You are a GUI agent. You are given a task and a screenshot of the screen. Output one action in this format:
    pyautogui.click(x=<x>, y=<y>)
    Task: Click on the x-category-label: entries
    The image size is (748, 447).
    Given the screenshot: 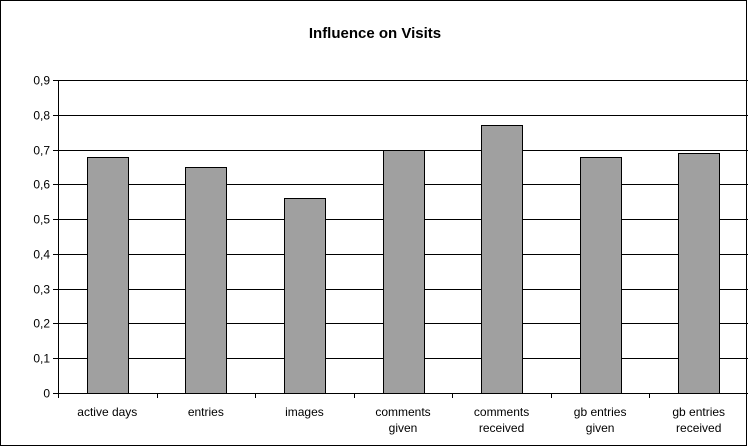 What is the action you would take?
    pyautogui.click(x=206, y=412)
    